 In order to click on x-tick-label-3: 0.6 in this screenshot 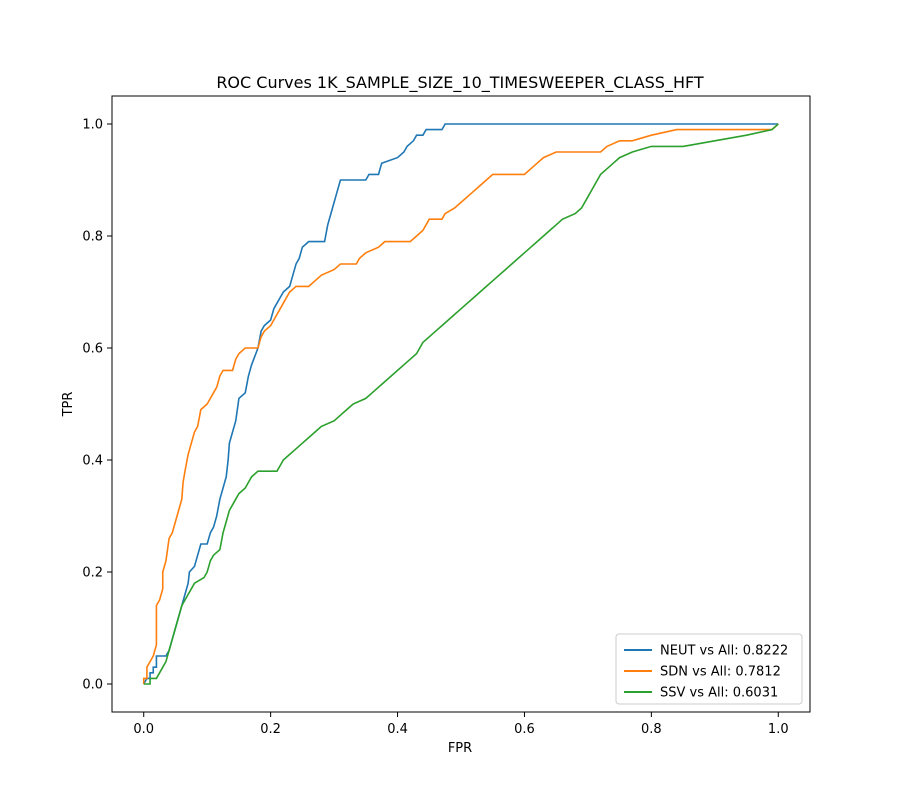, I will do `click(524, 729)`.